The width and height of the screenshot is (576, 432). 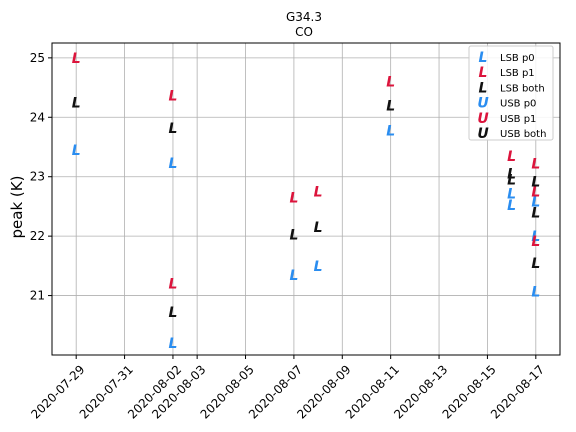 I want to click on legend-box, so click(x=511, y=93).